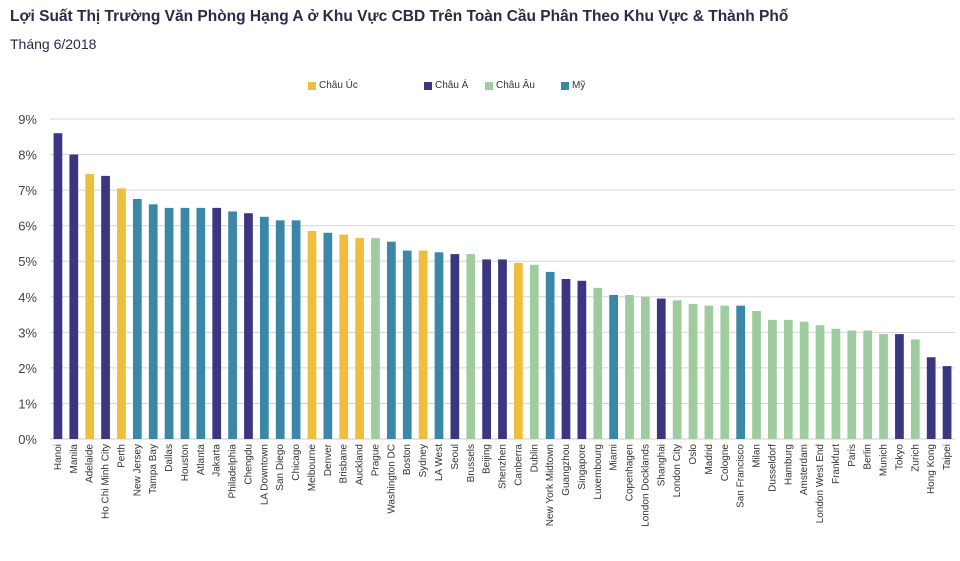 The height and width of the screenshot is (561, 960). What do you see at coordinates (428, 85) in the screenshot?
I see `legend-swatch-chau-a` at bounding box center [428, 85].